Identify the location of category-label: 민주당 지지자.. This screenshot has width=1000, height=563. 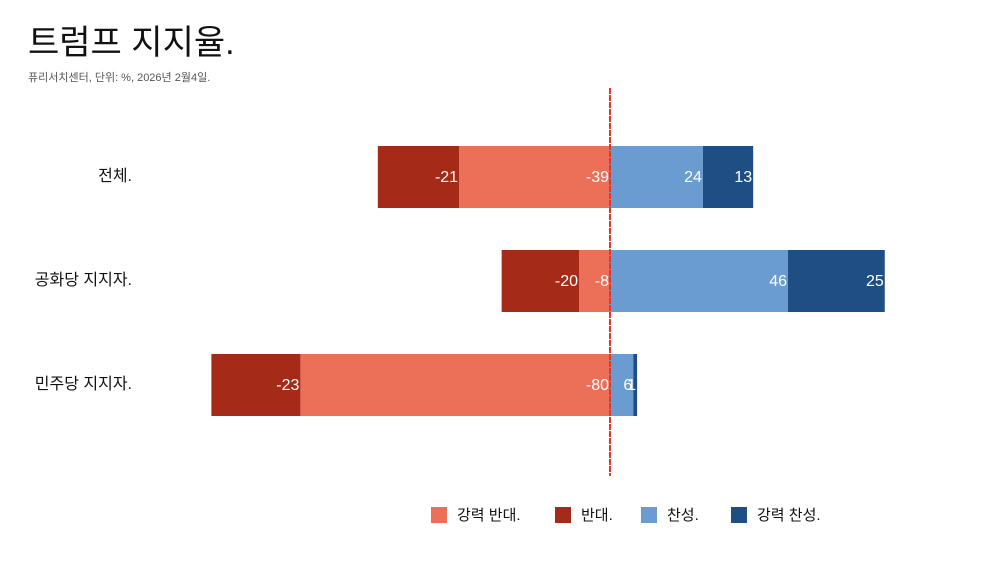
(83, 384).